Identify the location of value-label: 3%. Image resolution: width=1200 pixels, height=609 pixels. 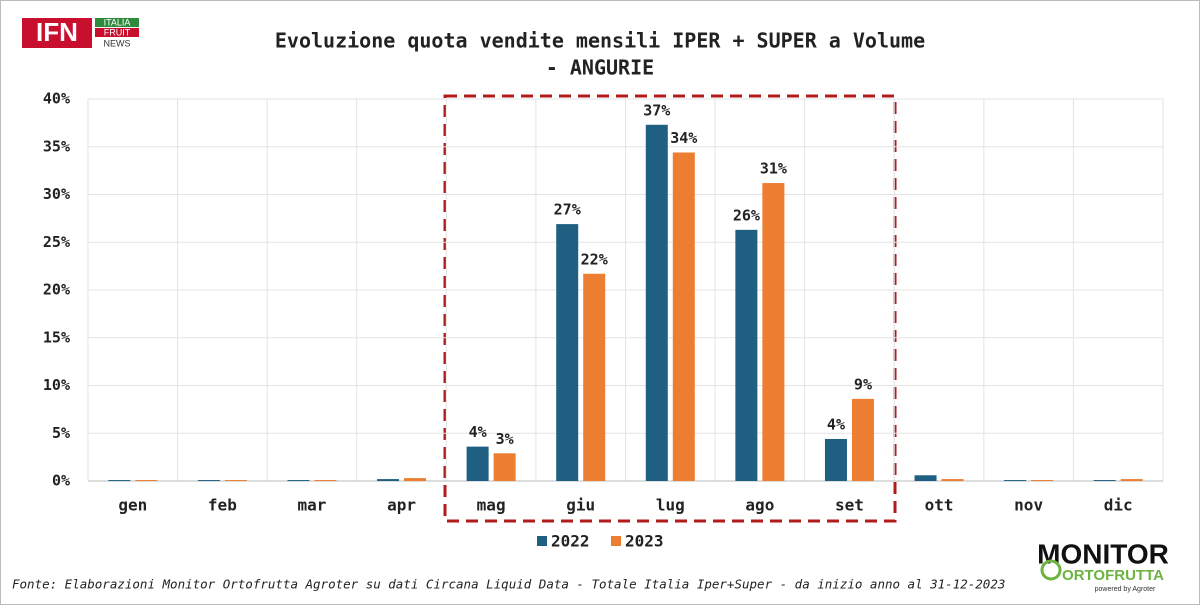
(505, 439).